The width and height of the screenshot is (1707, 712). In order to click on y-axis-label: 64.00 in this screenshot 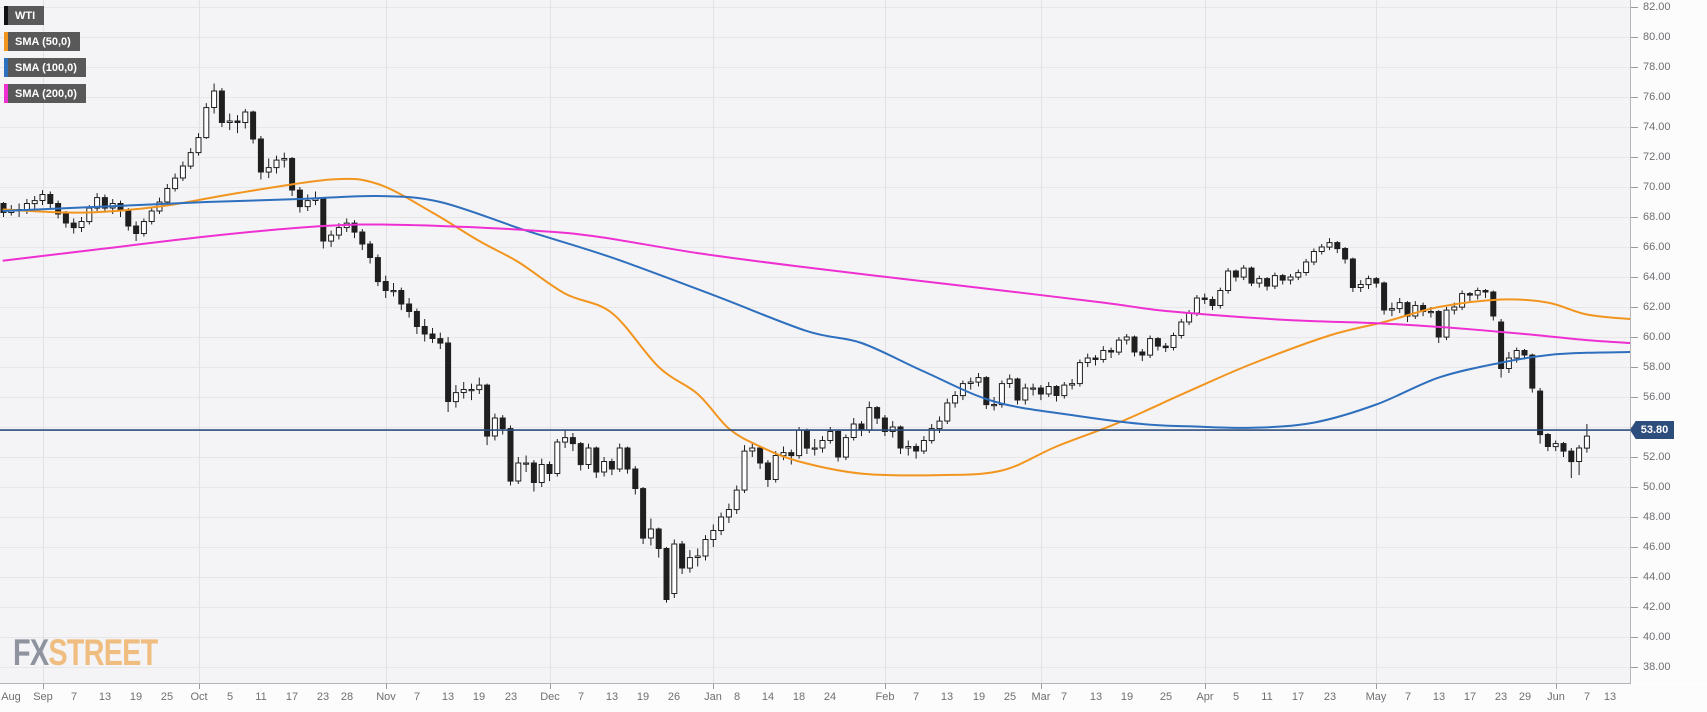, I will do `click(1657, 277)`.